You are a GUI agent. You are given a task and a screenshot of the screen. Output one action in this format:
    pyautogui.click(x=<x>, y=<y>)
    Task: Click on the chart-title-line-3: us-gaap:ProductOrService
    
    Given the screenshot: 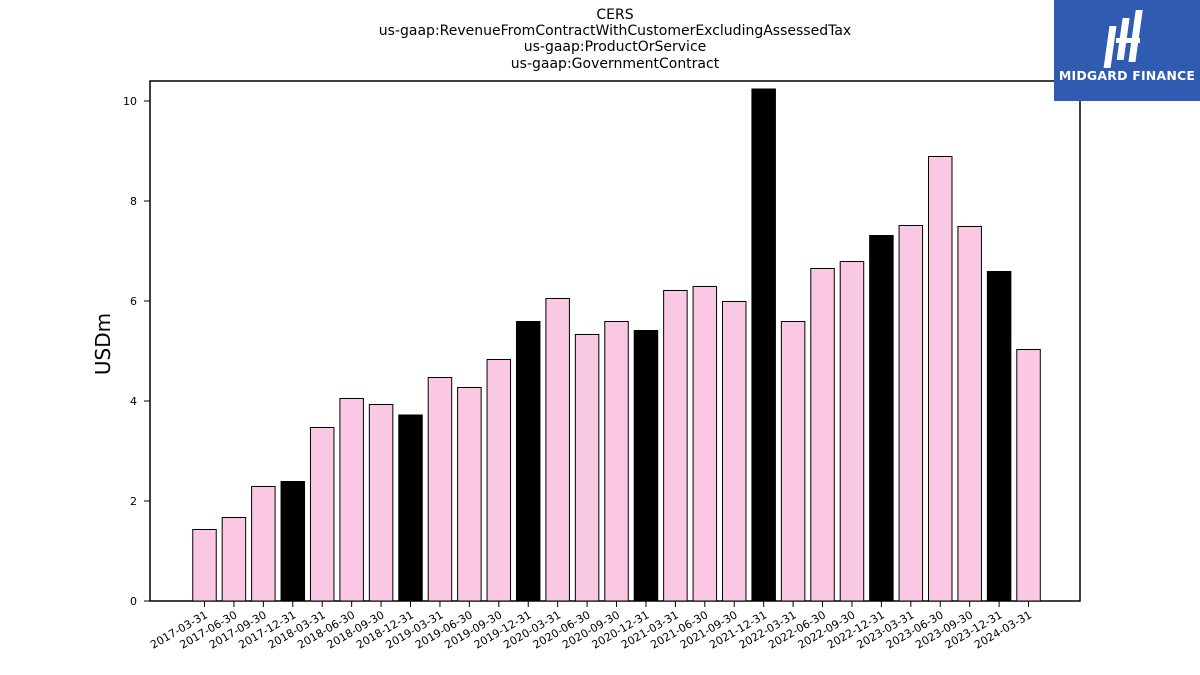 What is the action you would take?
    pyautogui.click(x=615, y=47)
    